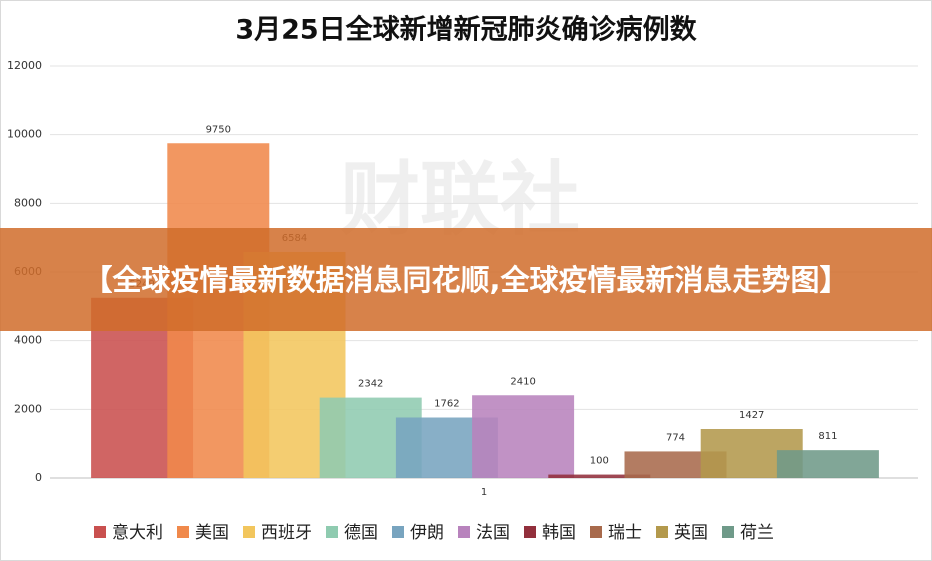  Describe the element at coordinates (691, 533) in the screenshot. I see `legend-label: 英国` at that location.